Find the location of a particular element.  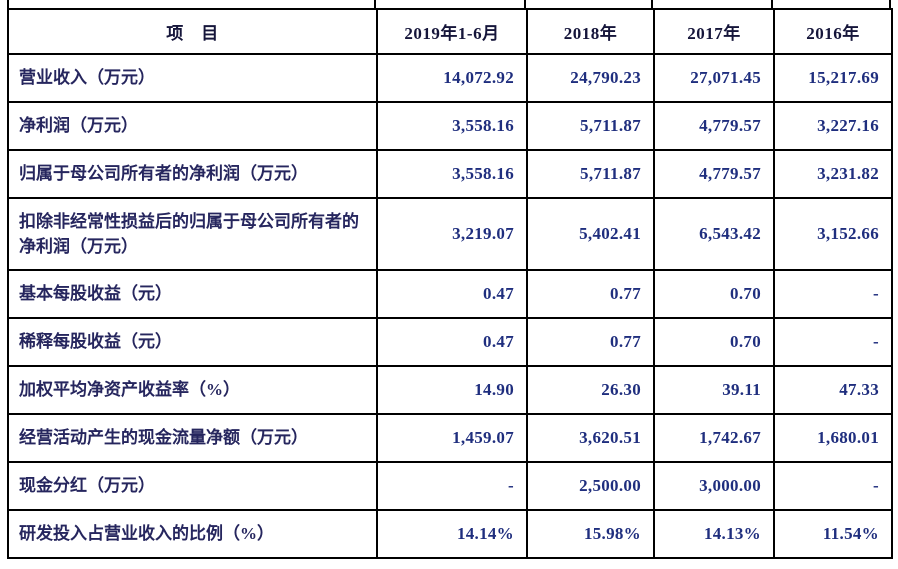

row-value: 2,500.00 is located at coordinates (590, 486).